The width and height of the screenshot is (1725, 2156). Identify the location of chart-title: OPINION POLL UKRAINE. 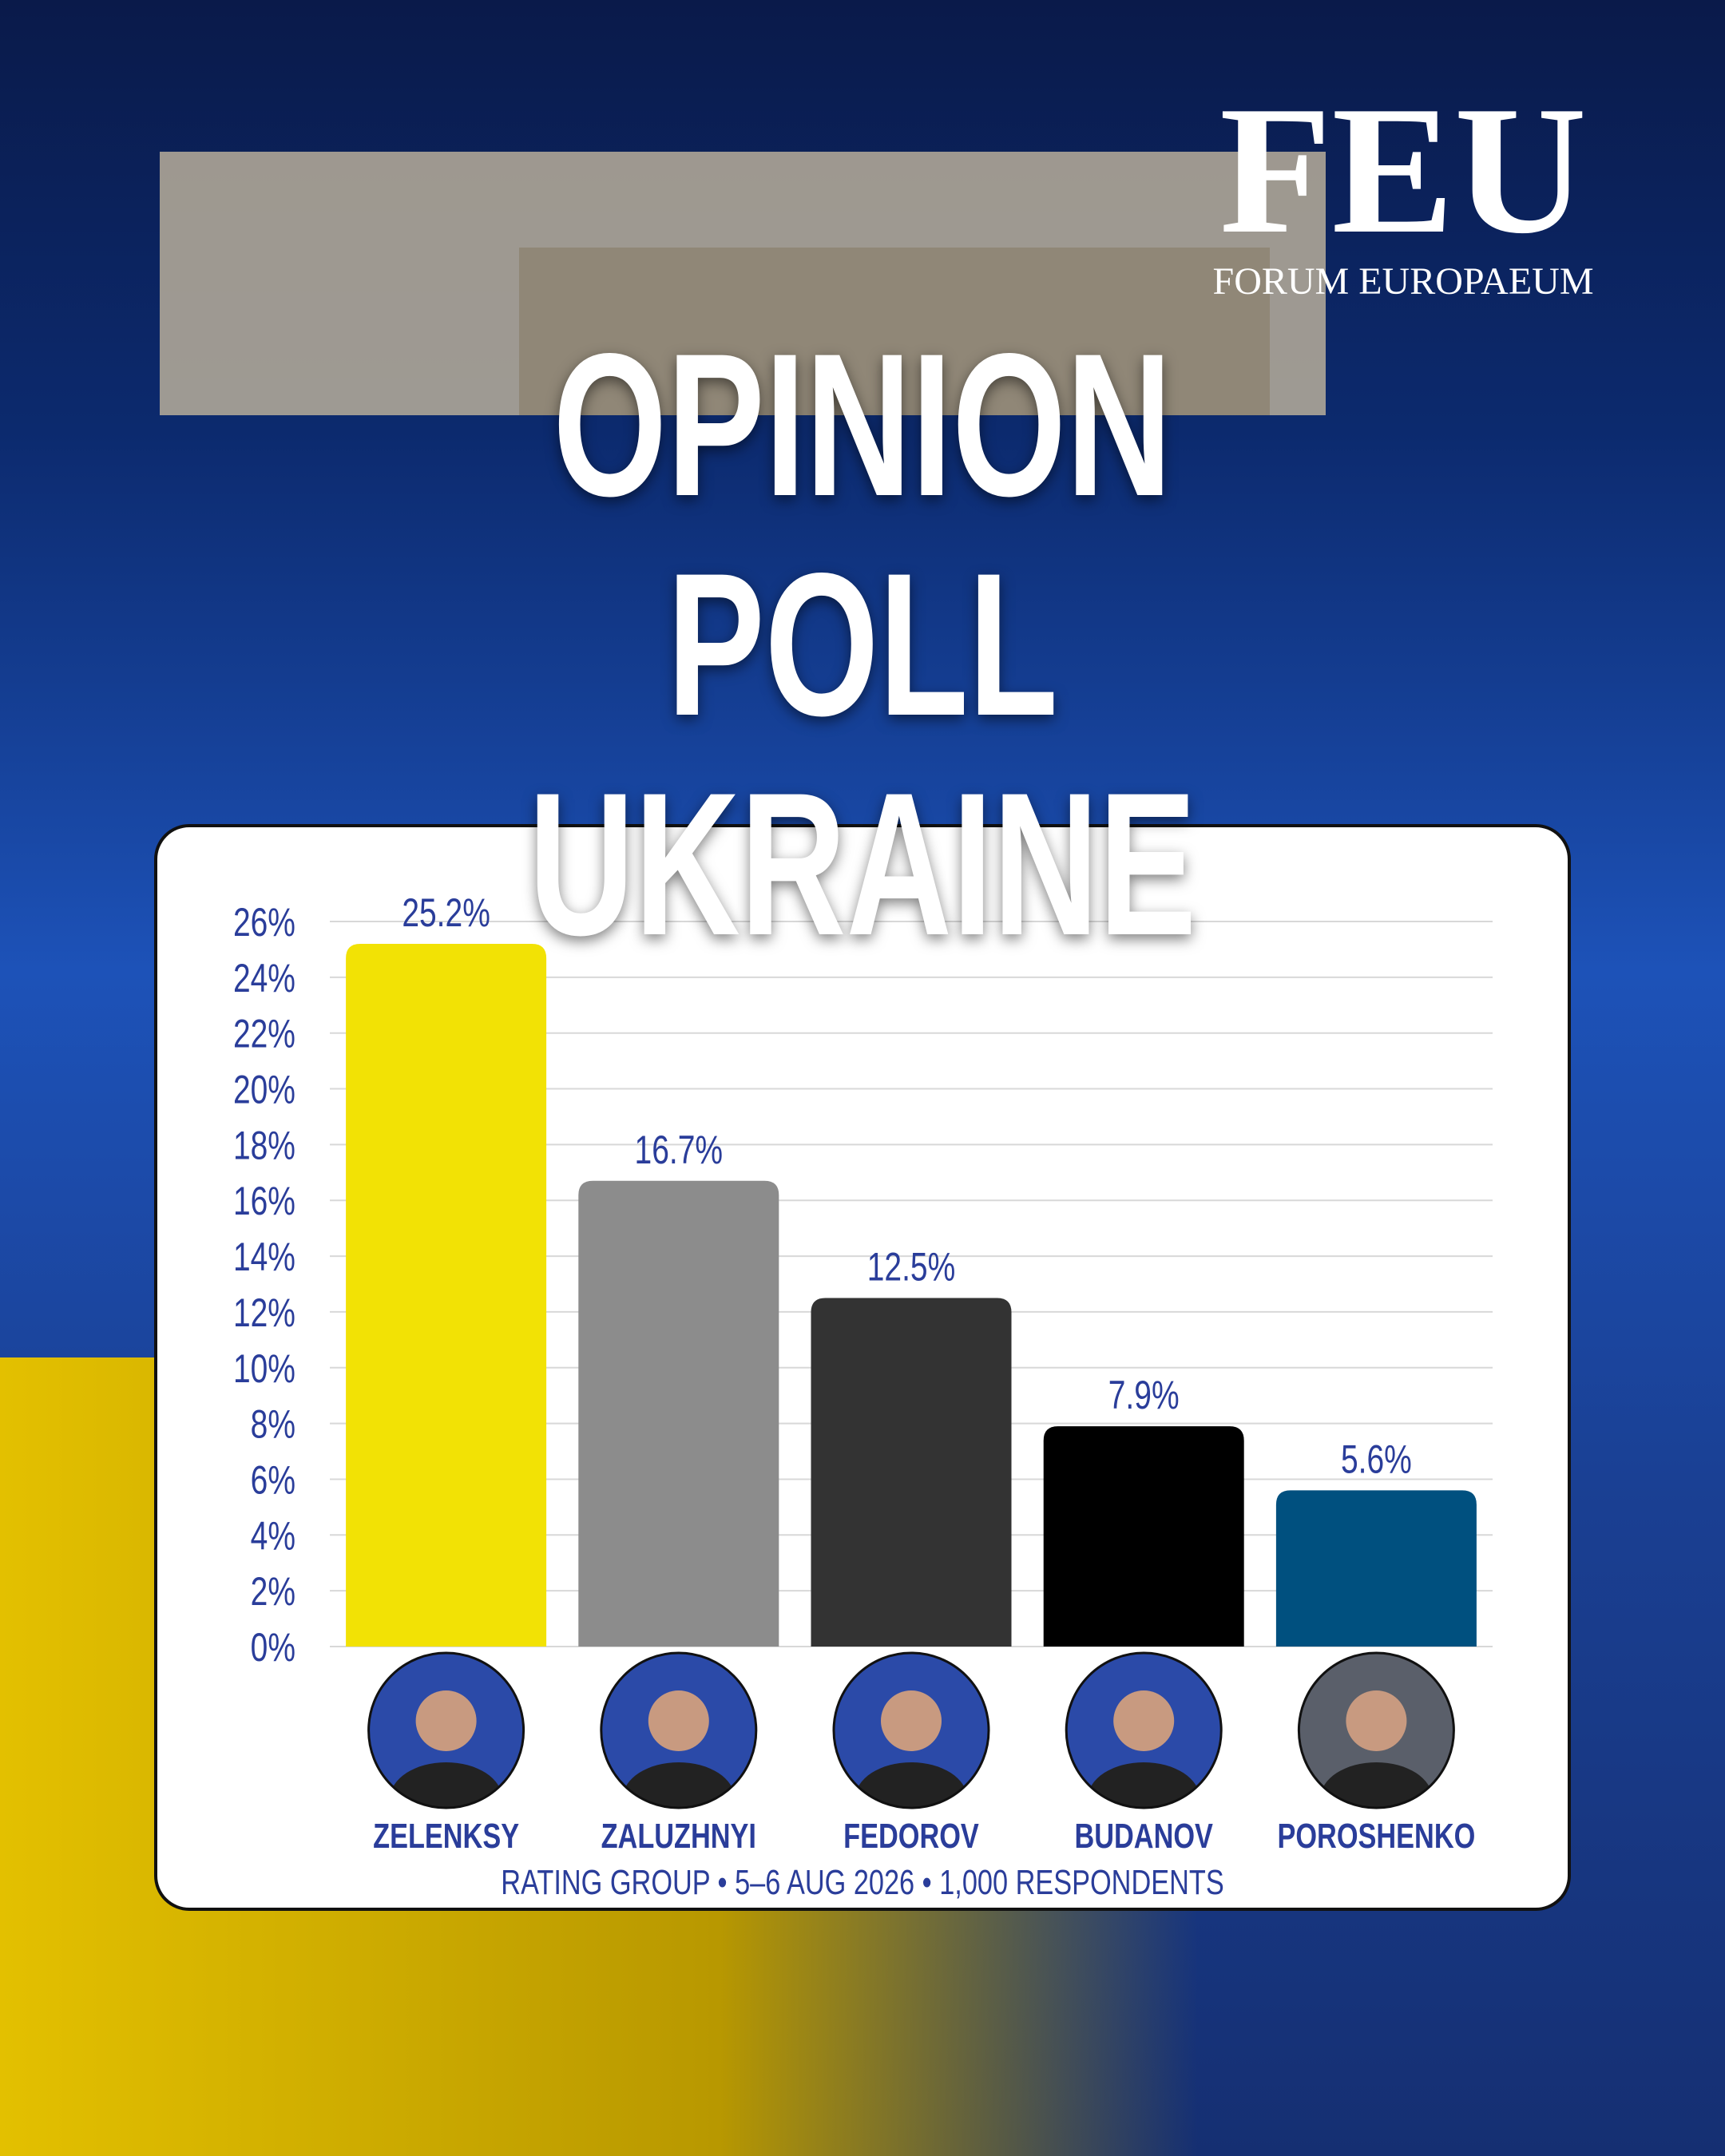
(862, 644).